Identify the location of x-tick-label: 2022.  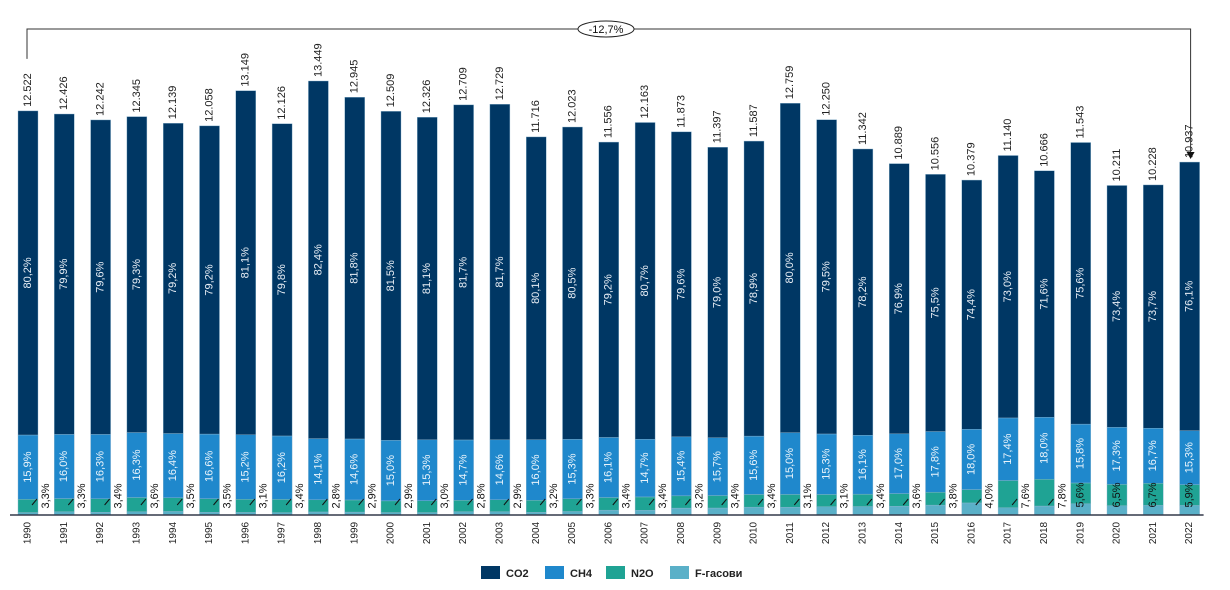
(1189, 532).